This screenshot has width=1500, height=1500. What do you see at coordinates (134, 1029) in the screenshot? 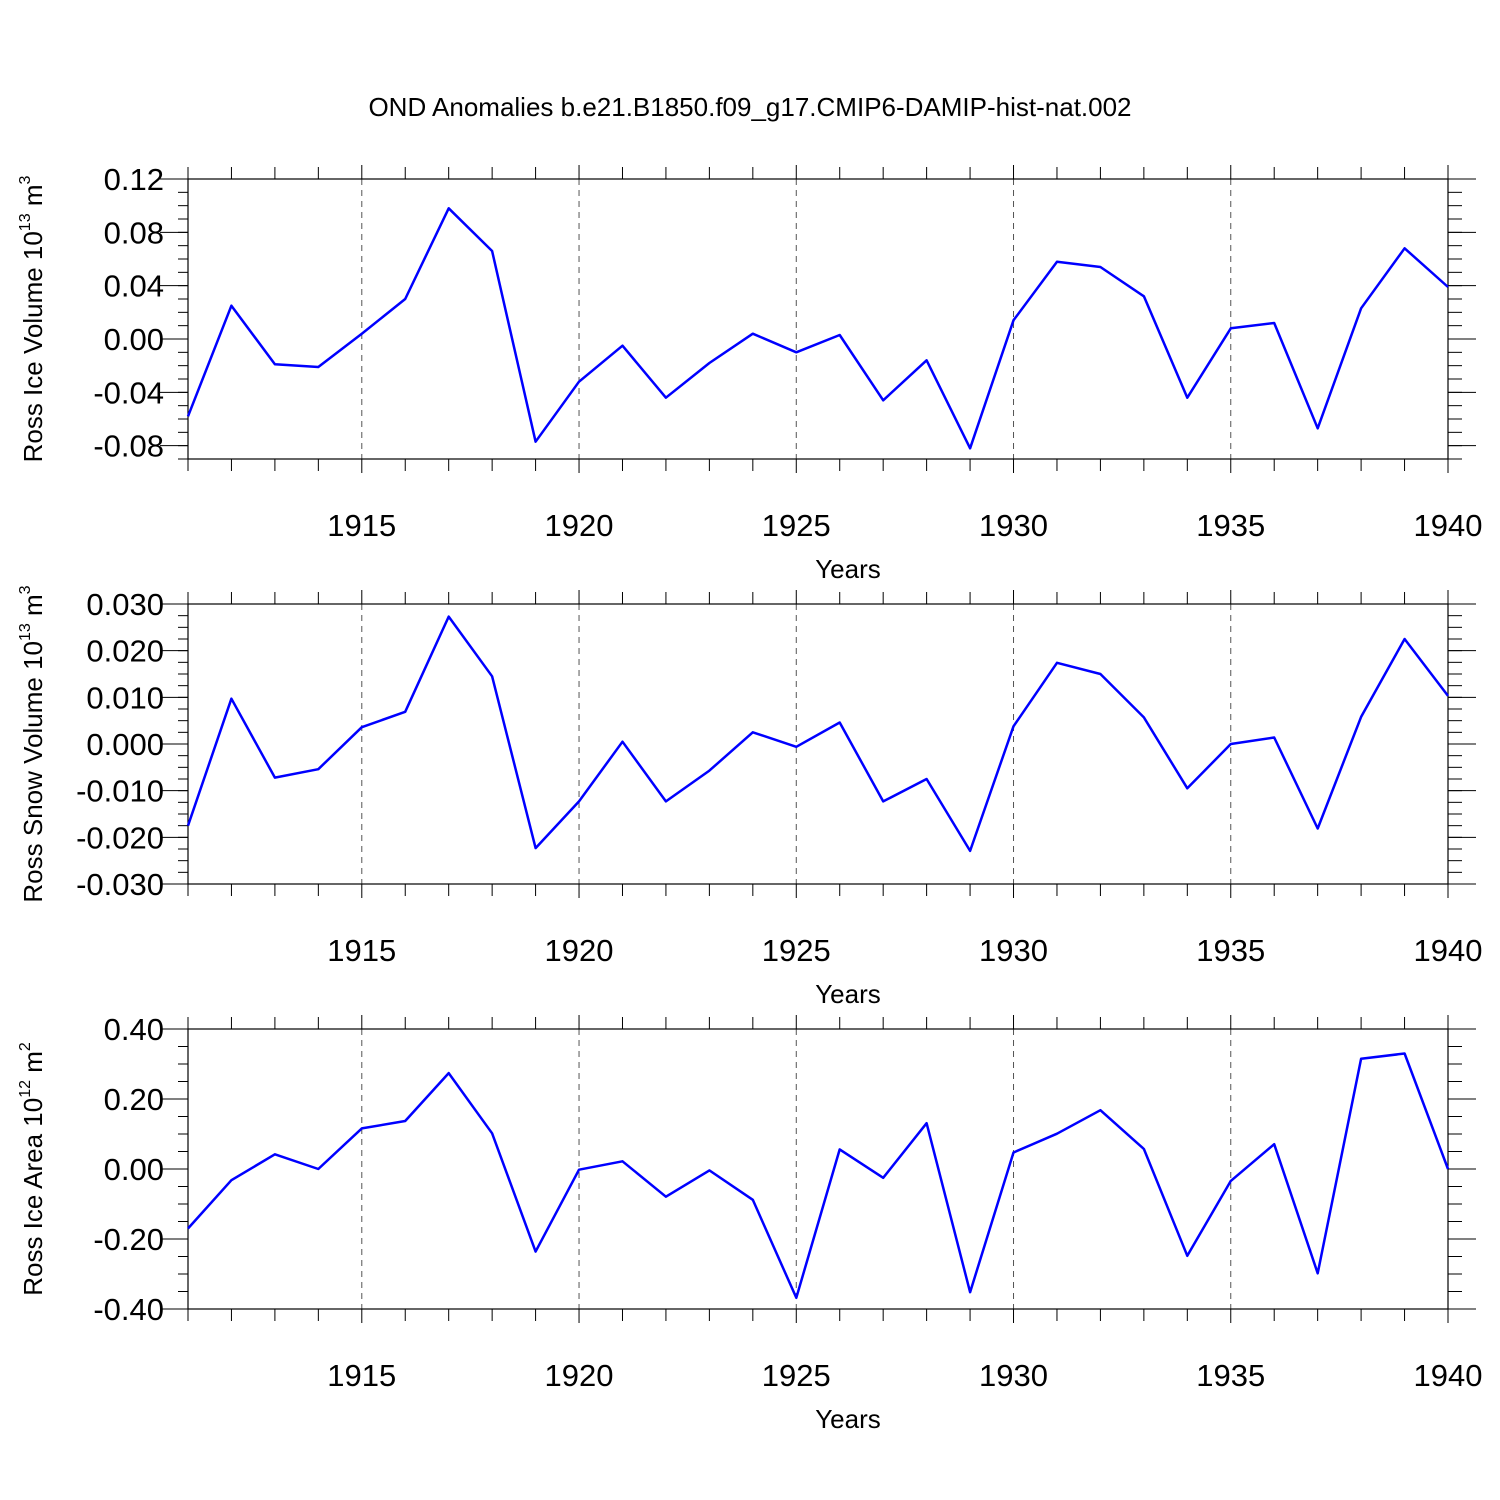
I see `y-tick-label: 0.40` at bounding box center [134, 1029].